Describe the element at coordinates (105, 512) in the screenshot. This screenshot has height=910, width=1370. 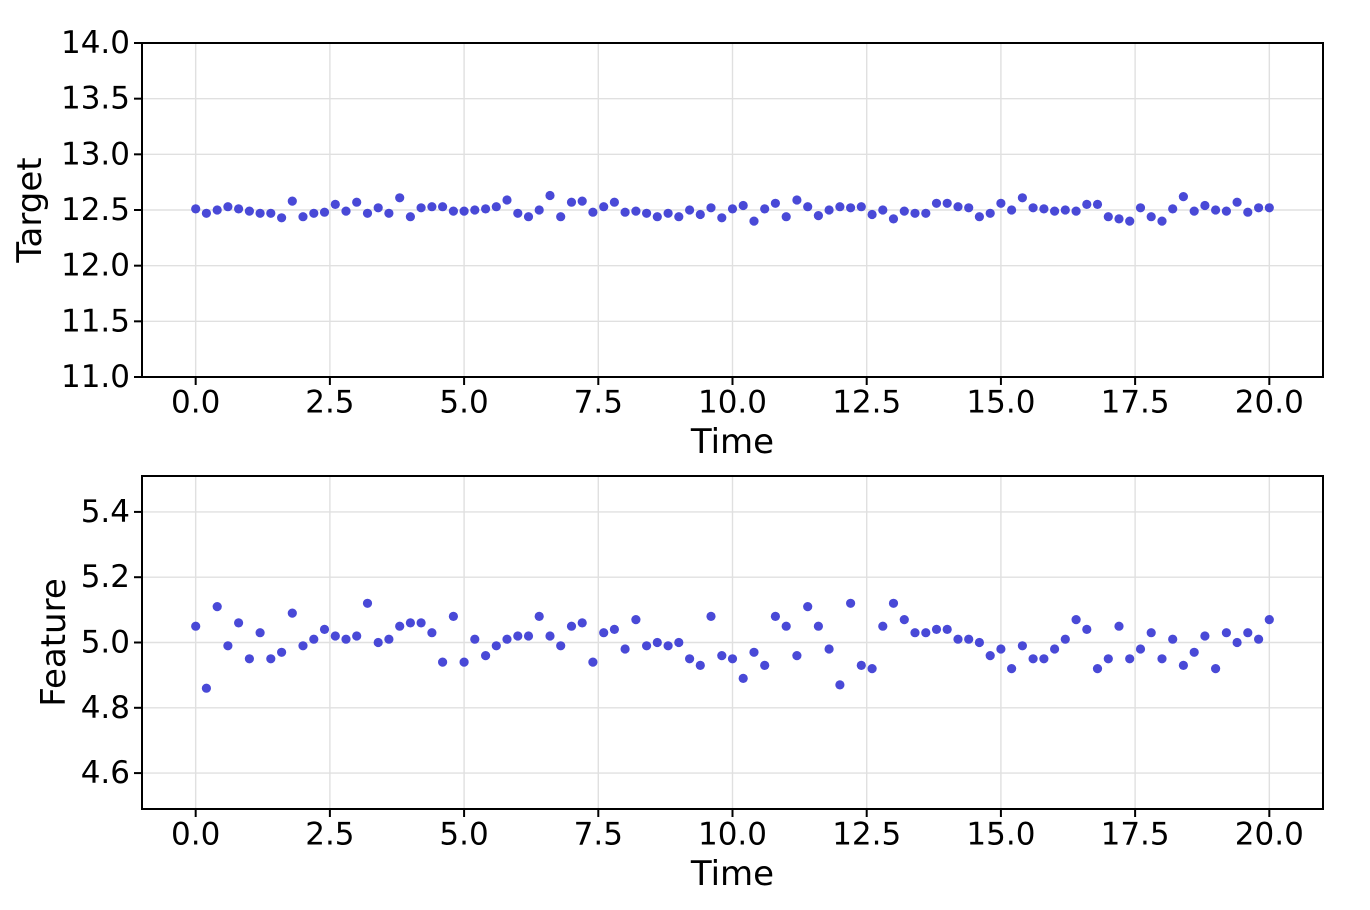
I see `y-tick-label: 5.4` at that location.